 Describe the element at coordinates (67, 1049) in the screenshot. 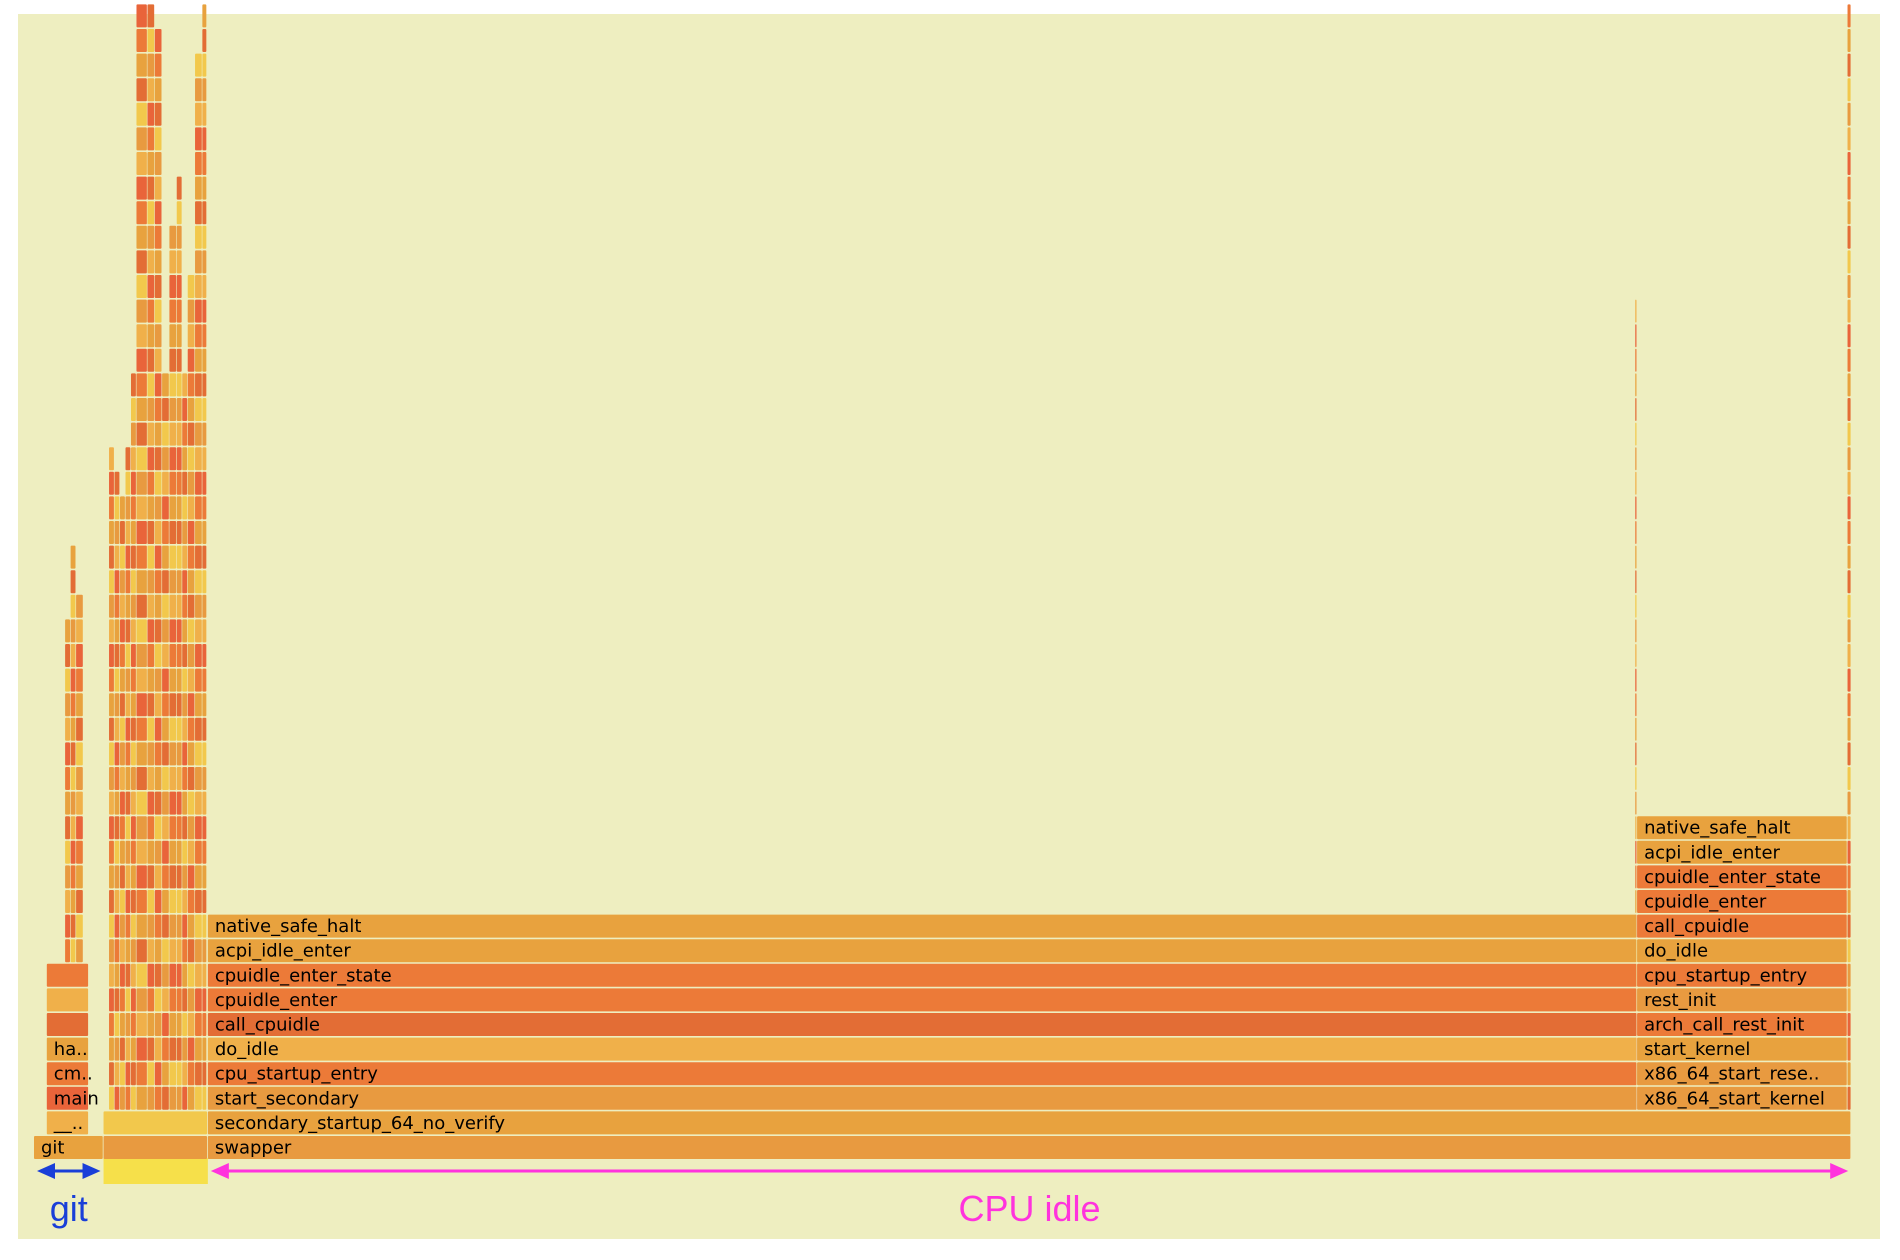

I see `flame-frame-handle-builtin: ha..` at that location.